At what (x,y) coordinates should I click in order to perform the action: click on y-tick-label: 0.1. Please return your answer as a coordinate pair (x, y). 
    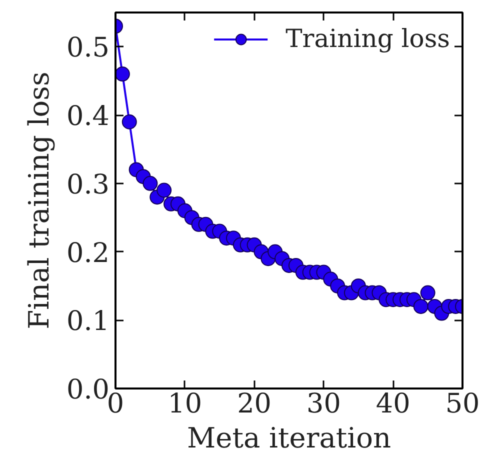
    Looking at the image, I should click on (88, 322).